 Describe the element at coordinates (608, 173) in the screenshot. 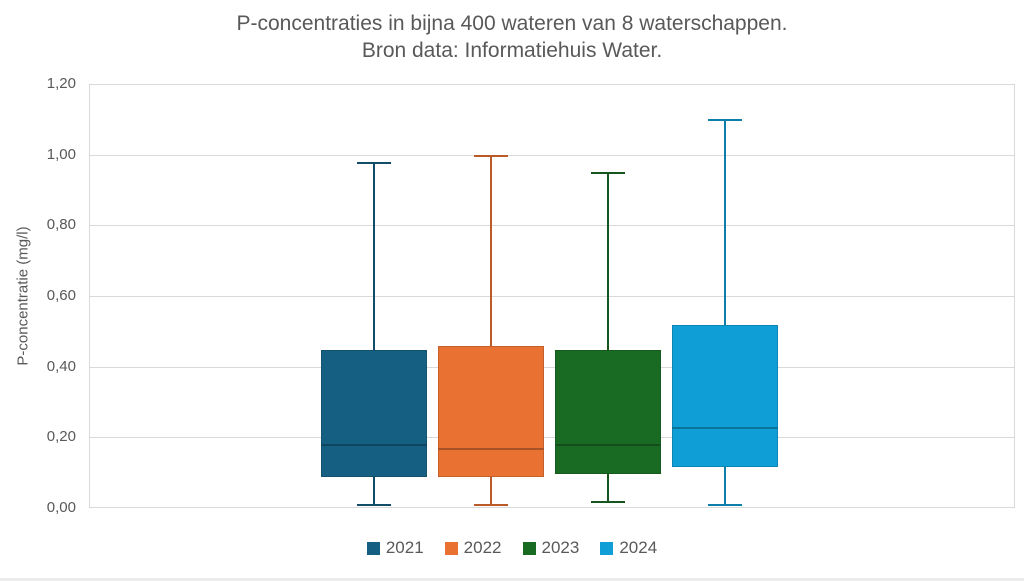

I see `whisker-high-cap-2023` at that location.